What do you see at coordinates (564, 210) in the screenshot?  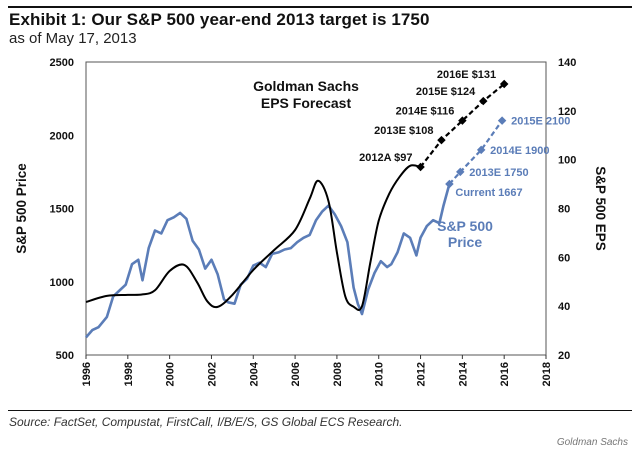 I see `y2-tick-label: 80` at bounding box center [564, 210].